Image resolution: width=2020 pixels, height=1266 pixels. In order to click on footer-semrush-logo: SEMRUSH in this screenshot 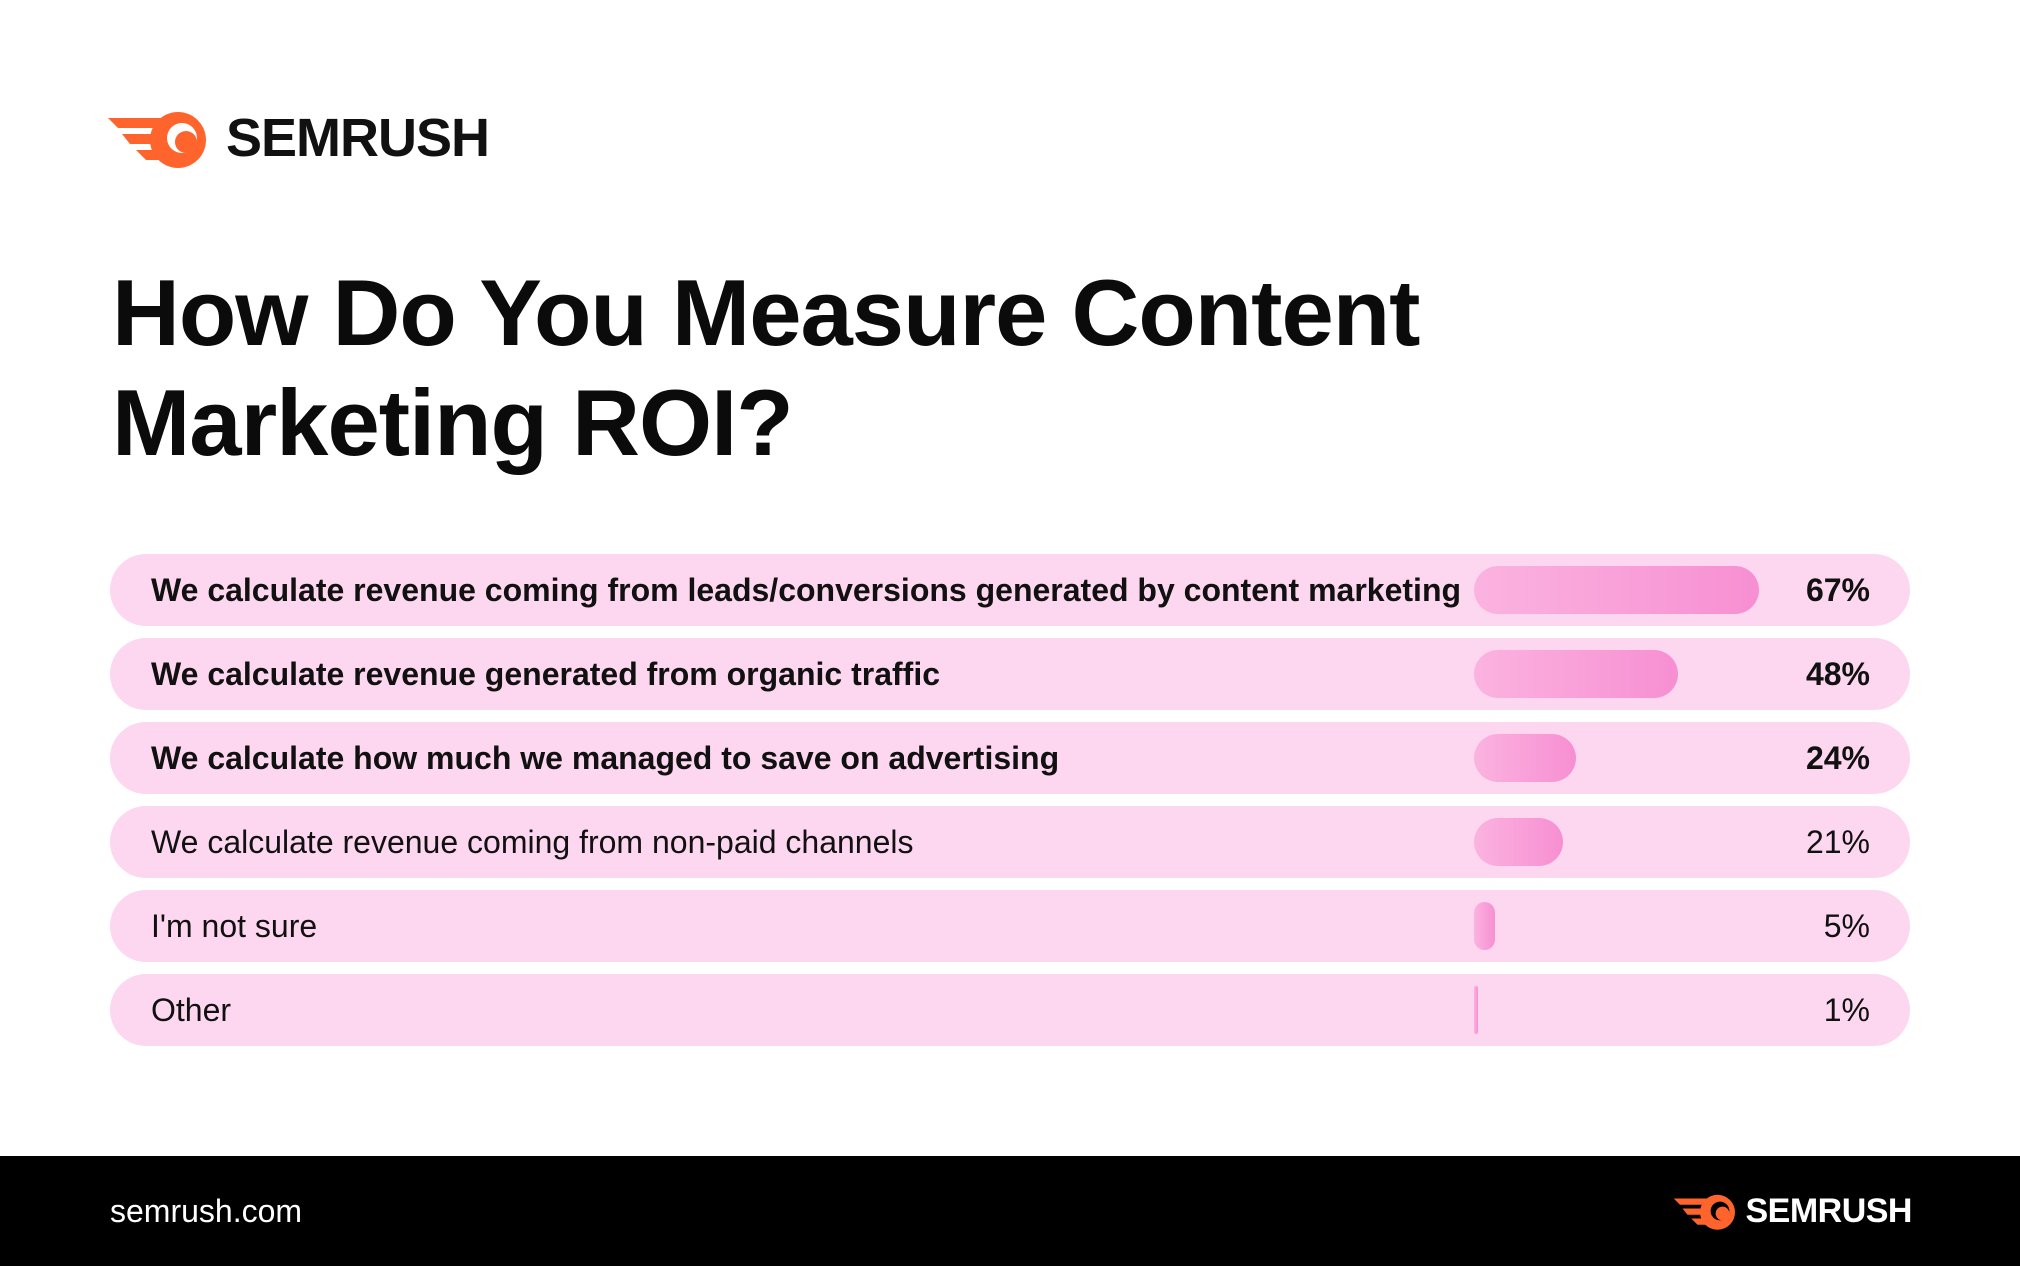, I will do `click(1792, 1211)`.